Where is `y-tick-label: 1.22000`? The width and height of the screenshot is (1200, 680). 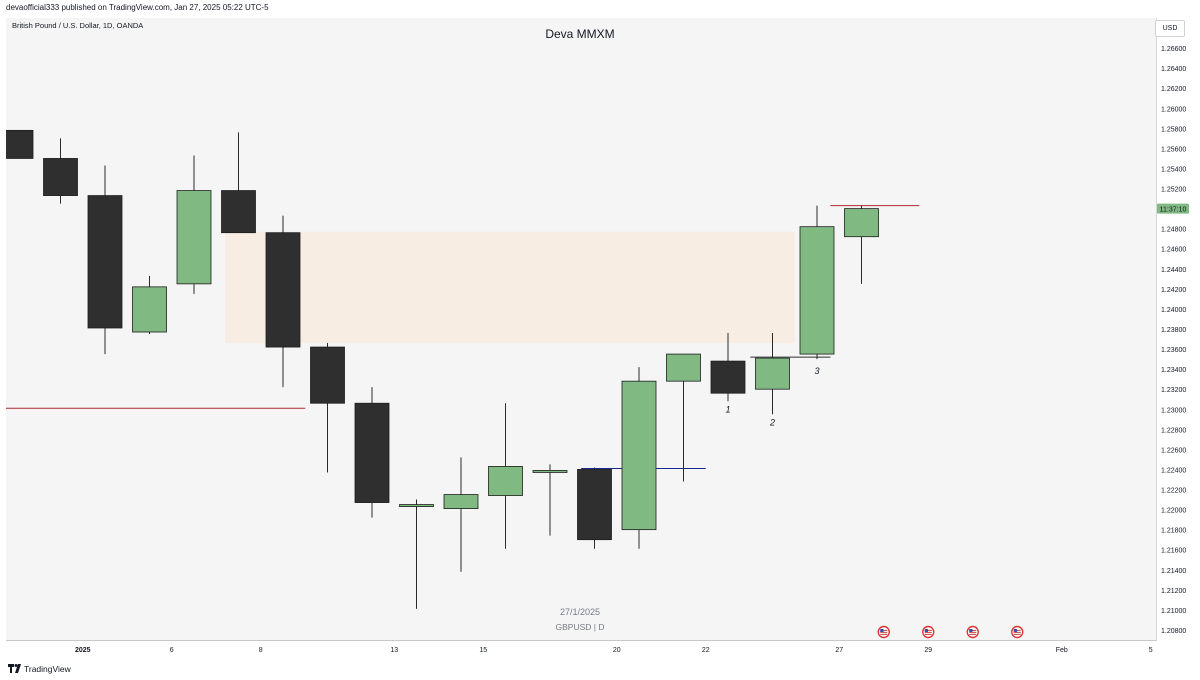 y-tick-label: 1.22000 is located at coordinates (1173, 511).